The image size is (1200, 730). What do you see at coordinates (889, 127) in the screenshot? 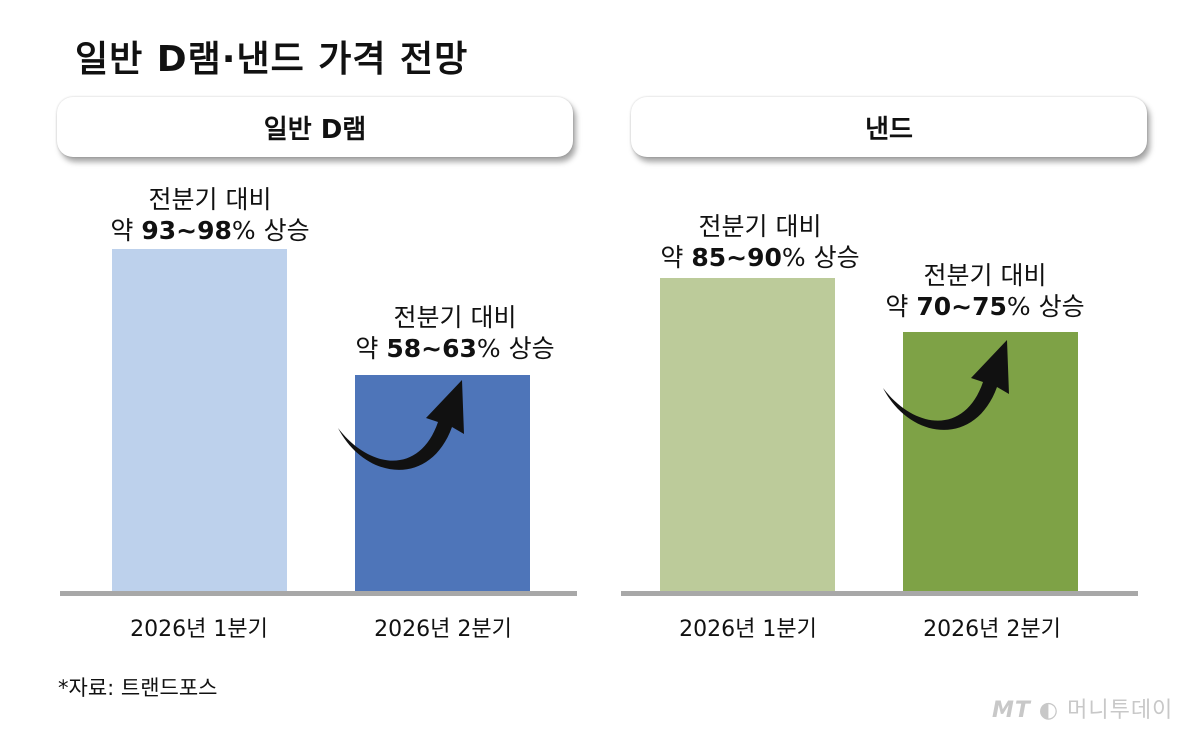
I see `nand-panel-header: 낸드` at bounding box center [889, 127].